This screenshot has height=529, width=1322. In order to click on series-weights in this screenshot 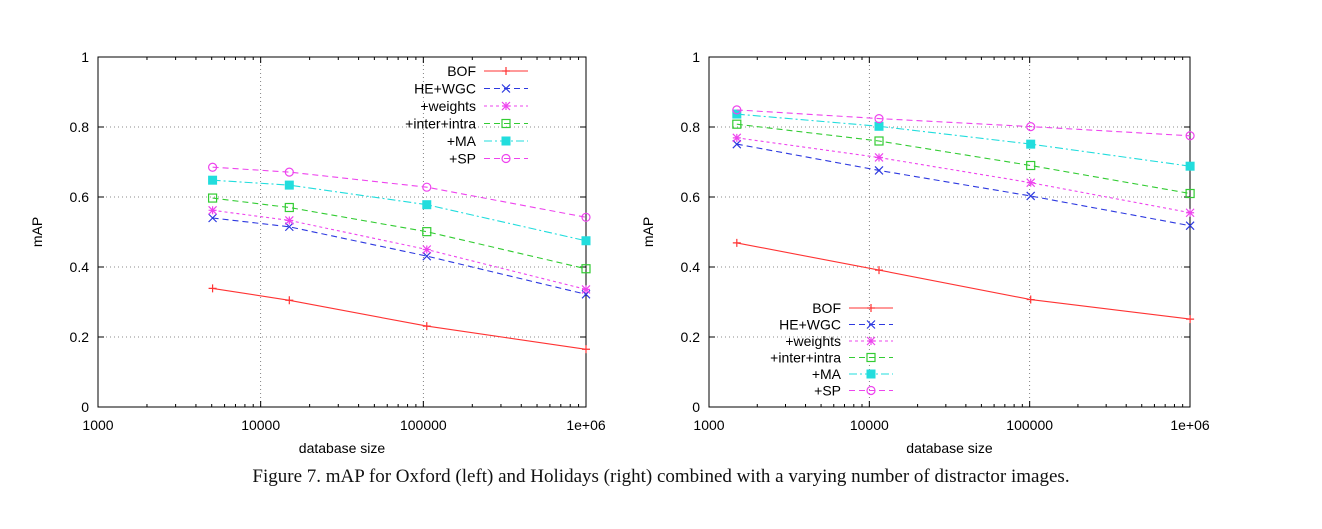, I will do `click(399, 249)`.